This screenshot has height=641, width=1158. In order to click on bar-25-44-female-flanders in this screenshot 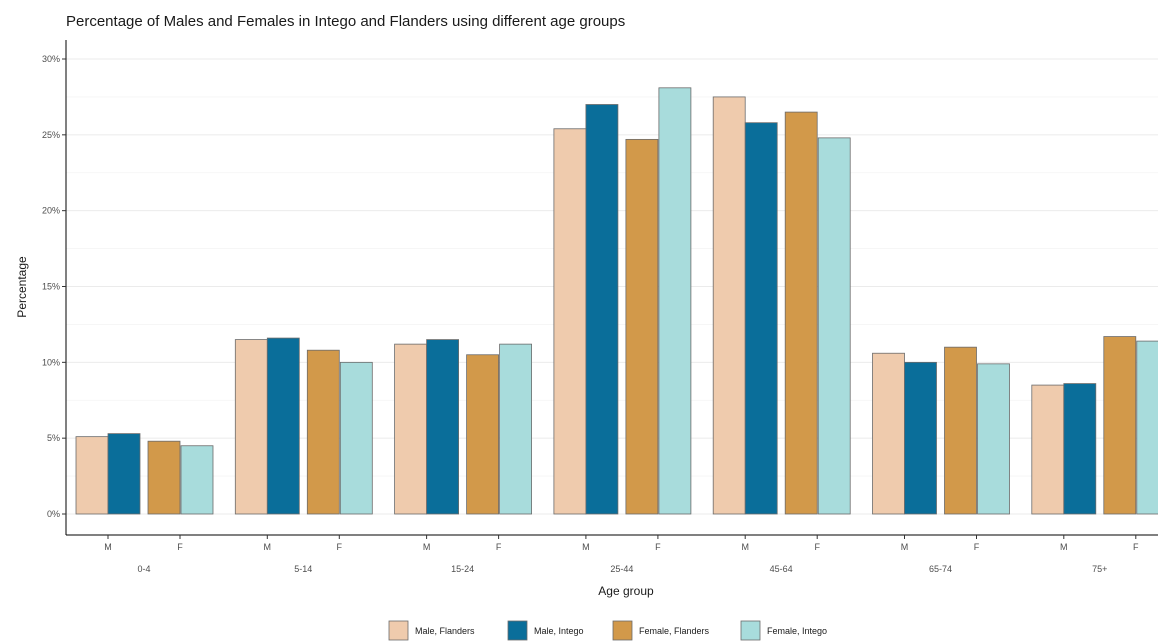, I will do `click(642, 326)`.